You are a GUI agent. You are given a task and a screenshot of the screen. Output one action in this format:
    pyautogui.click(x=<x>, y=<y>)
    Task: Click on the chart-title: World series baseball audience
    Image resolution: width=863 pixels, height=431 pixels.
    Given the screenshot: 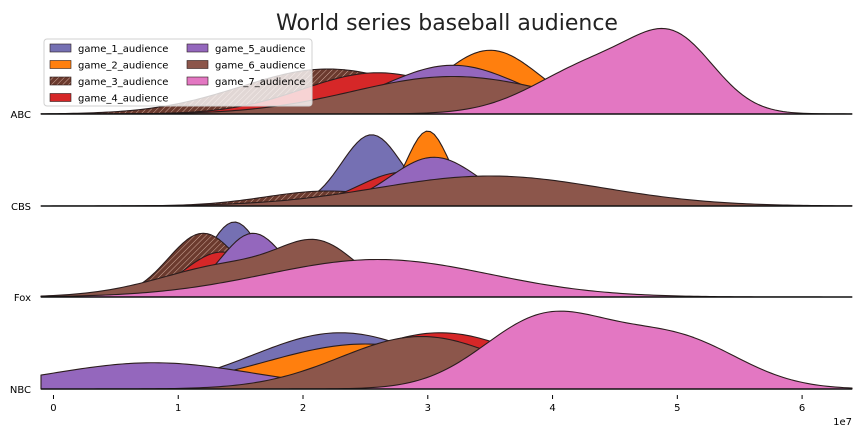 What is the action you would take?
    pyautogui.click(x=447, y=23)
    